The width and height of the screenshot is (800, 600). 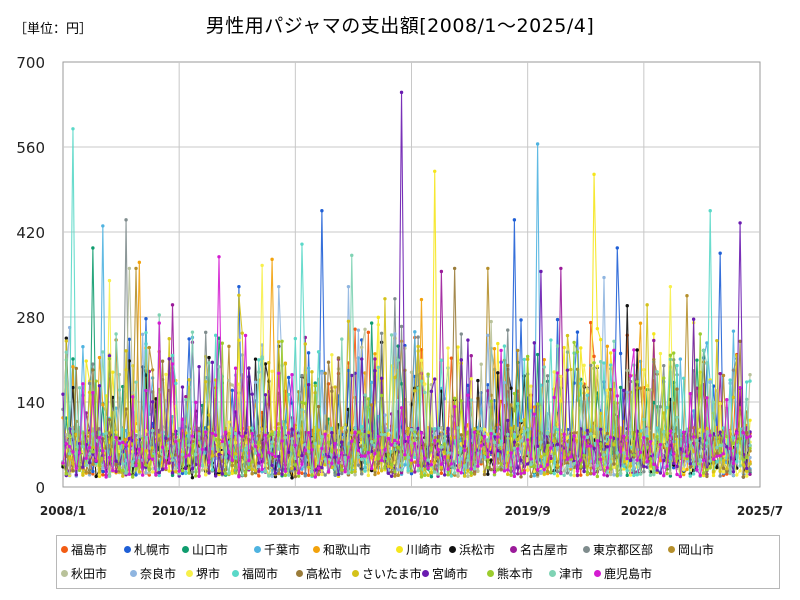 I want to click on legend-label: 岡山市, so click(x=696, y=550).